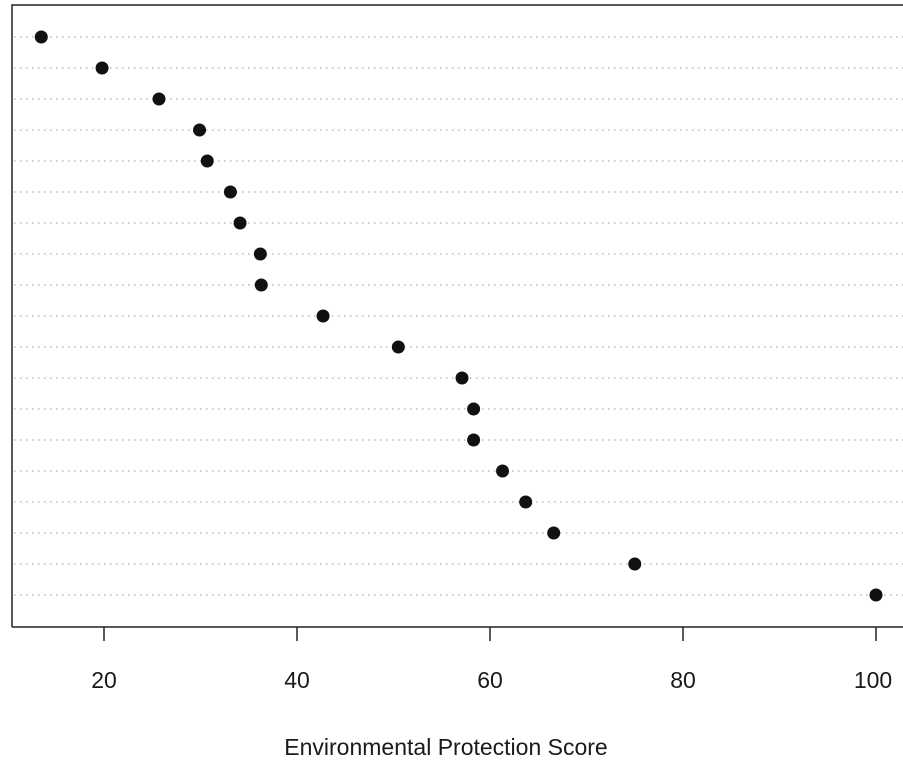 This screenshot has height=764, width=903. What do you see at coordinates (445, 747) in the screenshot?
I see `x-axis-title: Environmental Protection Score` at bounding box center [445, 747].